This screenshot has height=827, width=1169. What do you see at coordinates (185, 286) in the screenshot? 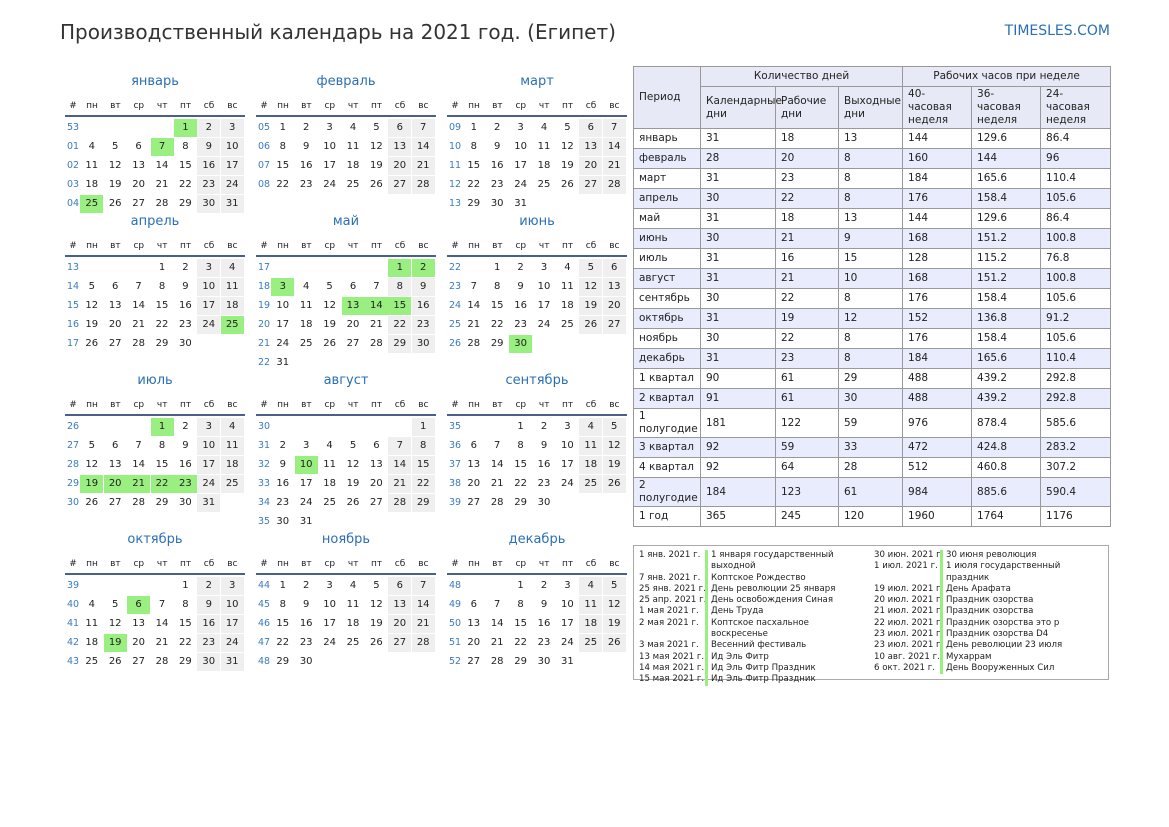
I see `day: 9` at bounding box center [185, 286].